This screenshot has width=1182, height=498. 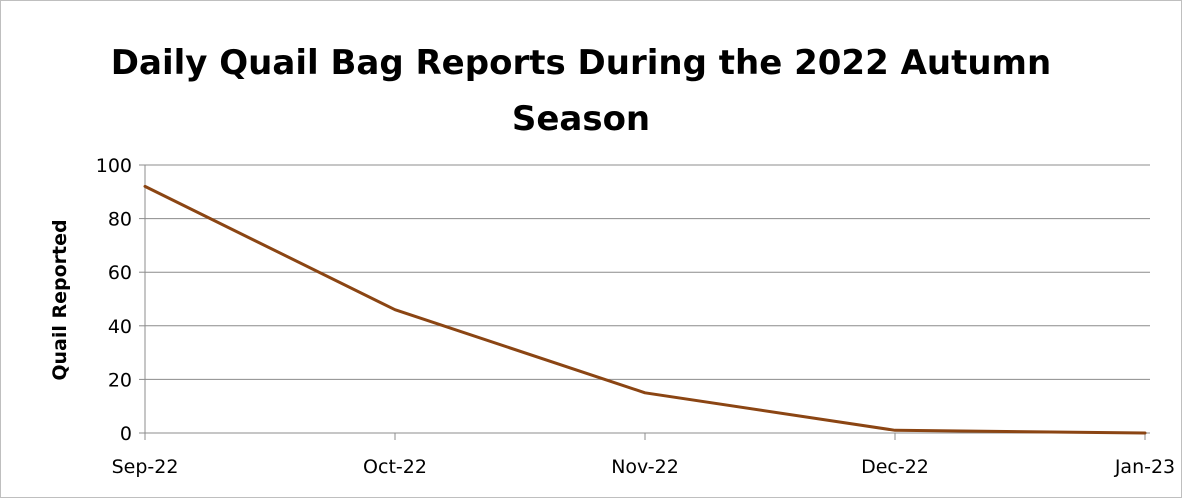 I want to click on x-tick-label: Dec-22, so click(x=895, y=467).